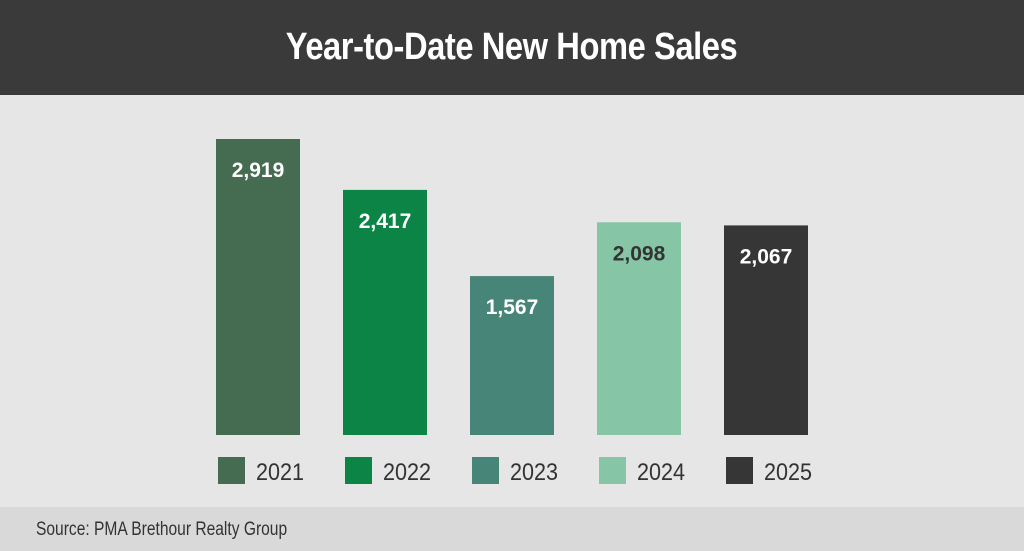  Describe the element at coordinates (512, 355) in the screenshot. I see `bar-2023` at that location.